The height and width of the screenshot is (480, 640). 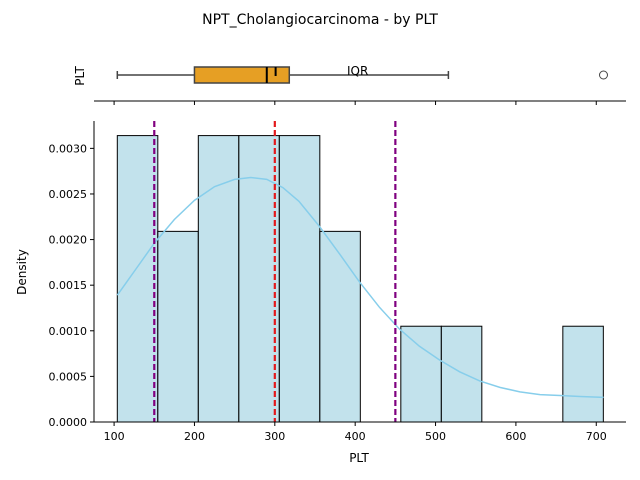 I want to click on y-tick-label: 0.0005, so click(x=68, y=376).